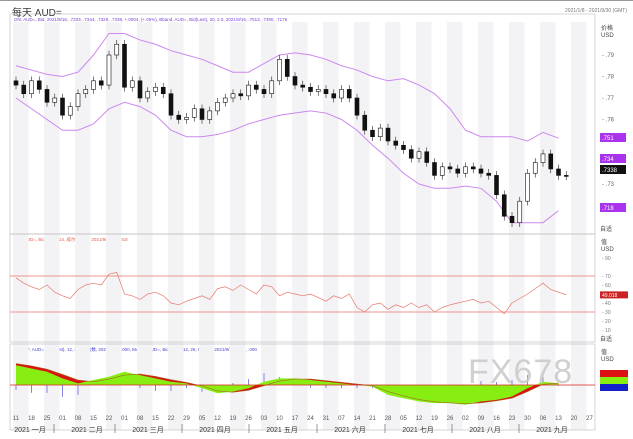 The width and height of the screenshot is (633, 439). What do you see at coordinates (30, 430) in the screenshot?
I see `month-label: 2021 一月` at bounding box center [30, 430].